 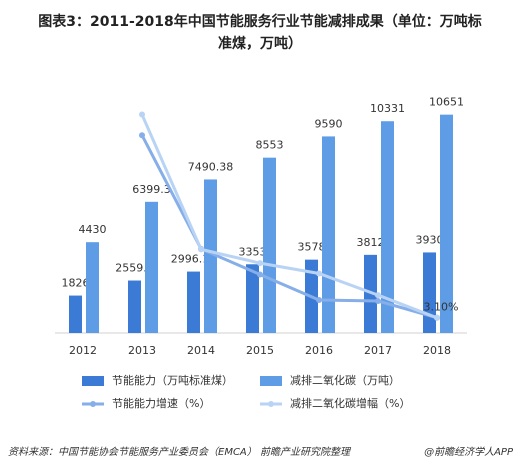 What do you see at coordinates (329, 123) in the screenshot?
I see `data-label: 9590` at bounding box center [329, 123].